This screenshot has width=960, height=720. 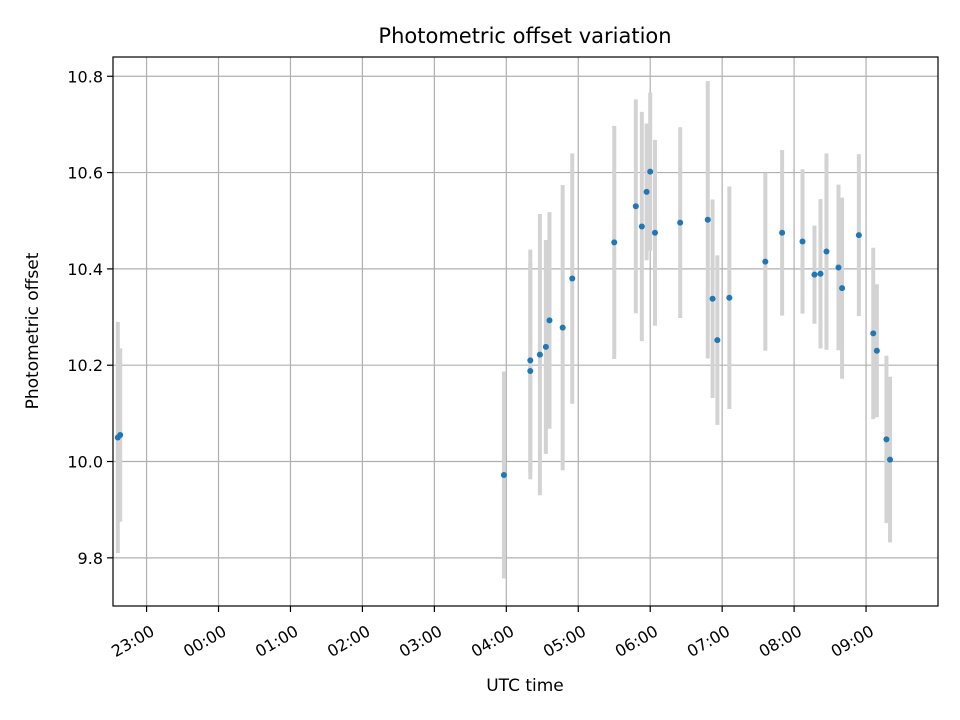 What do you see at coordinates (132, 641) in the screenshot?
I see `x-tick-label: 23:00` at bounding box center [132, 641].